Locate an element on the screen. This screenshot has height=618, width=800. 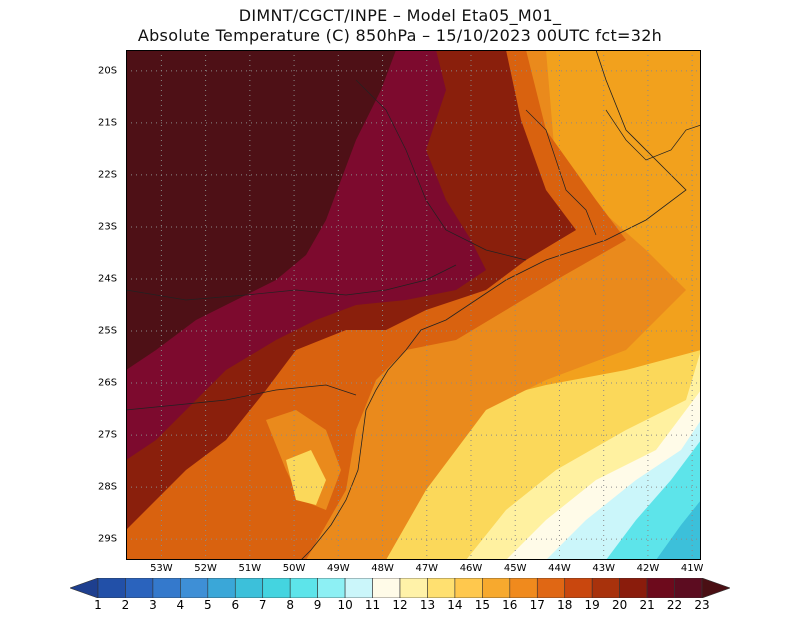
colorbar-tick-label: 17 is located at coordinates (537, 605).